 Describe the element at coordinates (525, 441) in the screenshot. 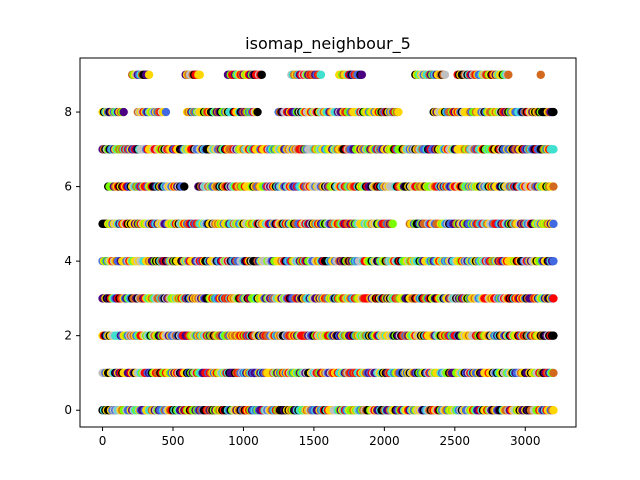

I see `x-tick-label: 3000` at that location.